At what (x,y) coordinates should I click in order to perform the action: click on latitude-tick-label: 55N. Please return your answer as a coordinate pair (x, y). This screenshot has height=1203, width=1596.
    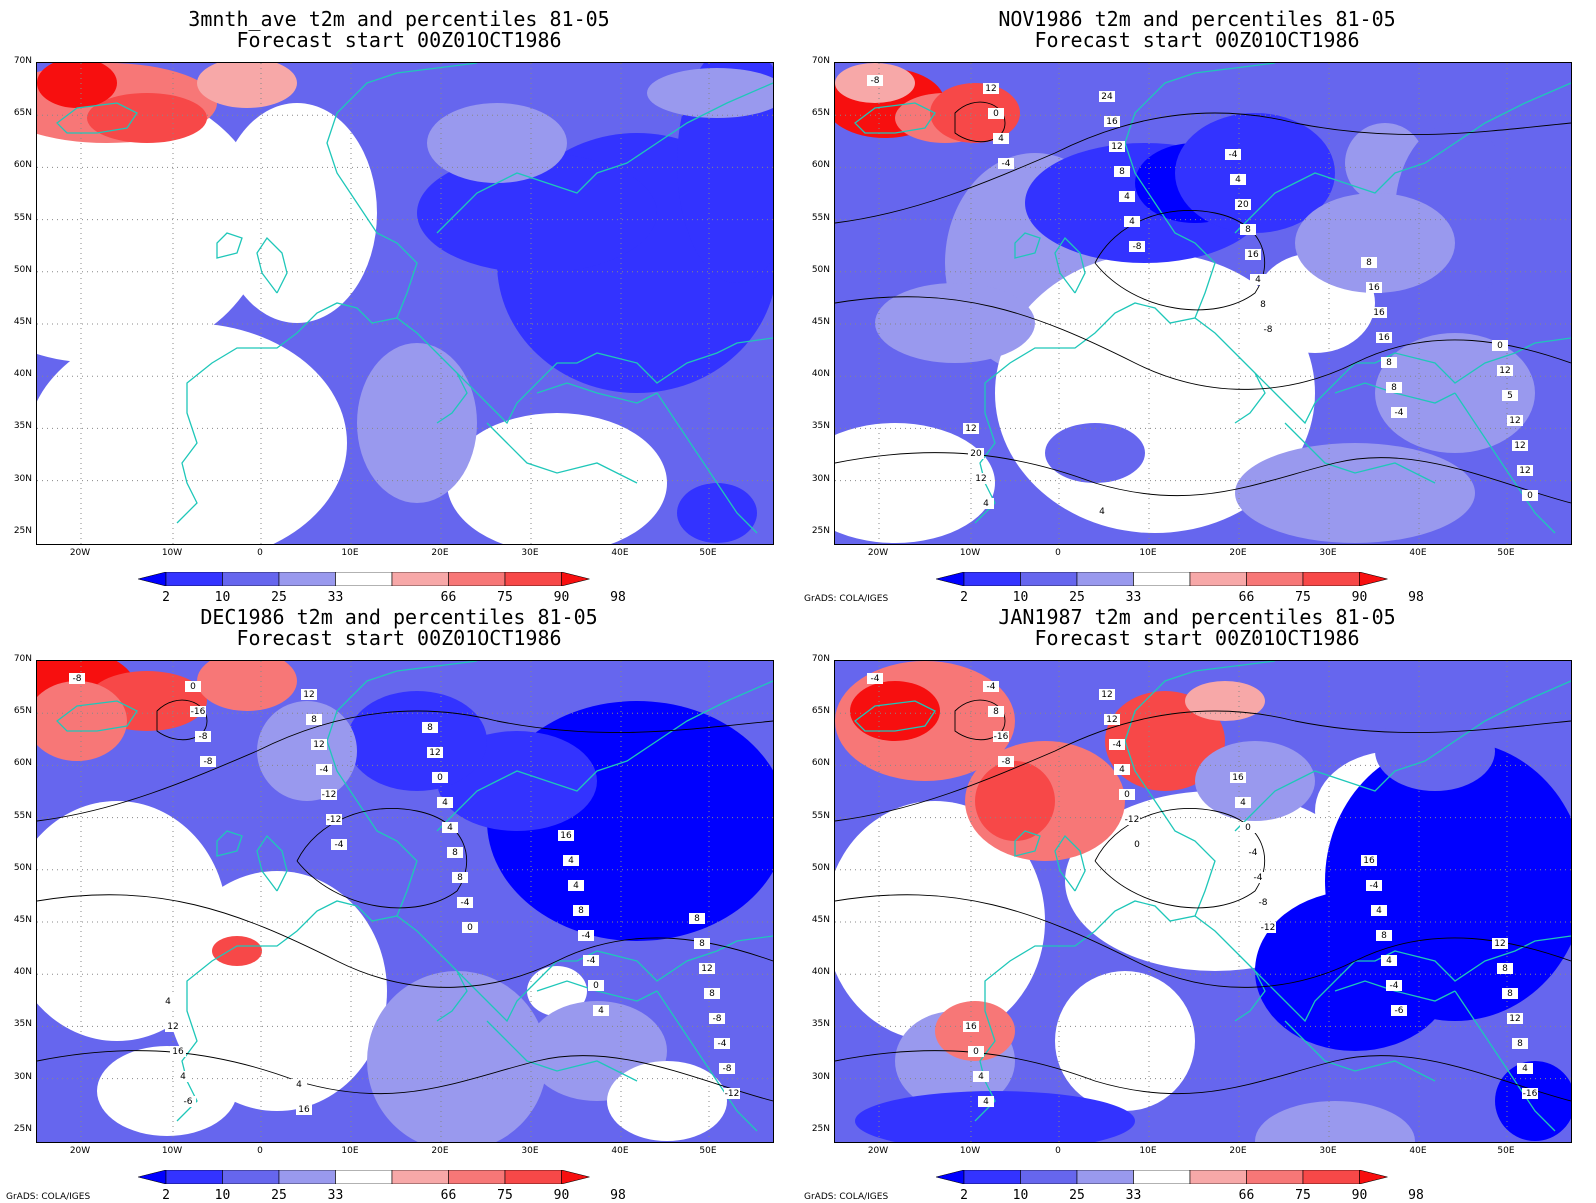
    Looking at the image, I should click on (22, 815).